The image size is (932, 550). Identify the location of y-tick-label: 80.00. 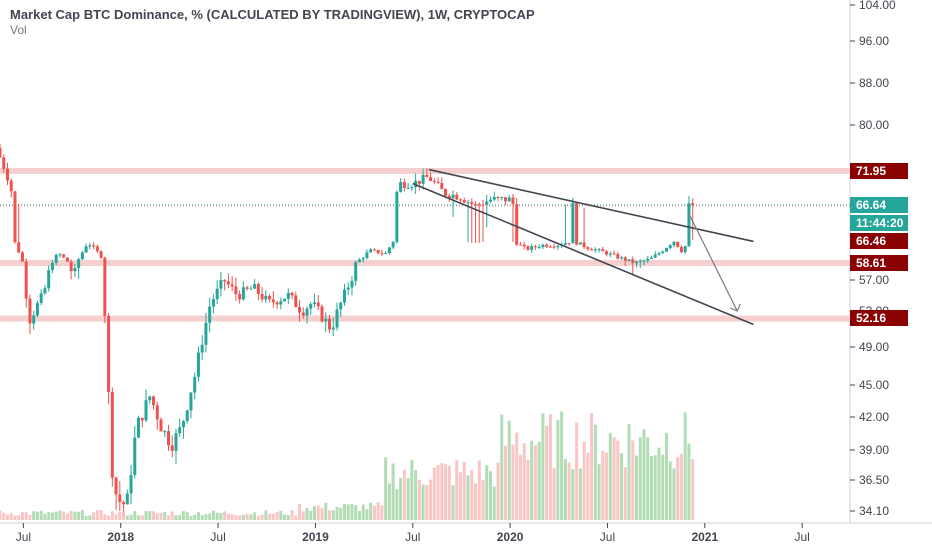
(874, 125).